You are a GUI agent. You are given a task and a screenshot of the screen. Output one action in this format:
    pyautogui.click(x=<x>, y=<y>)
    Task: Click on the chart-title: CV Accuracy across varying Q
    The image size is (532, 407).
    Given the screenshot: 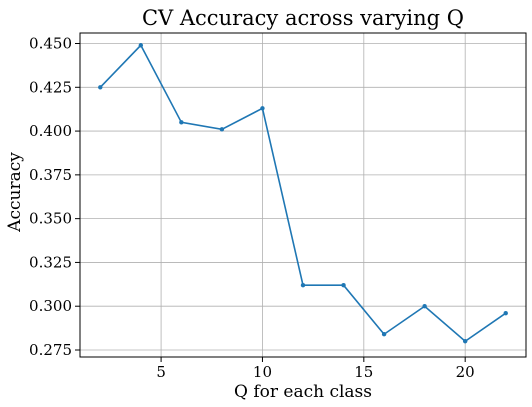 What is the action you would take?
    pyautogui.click(x=303, y=18)
    